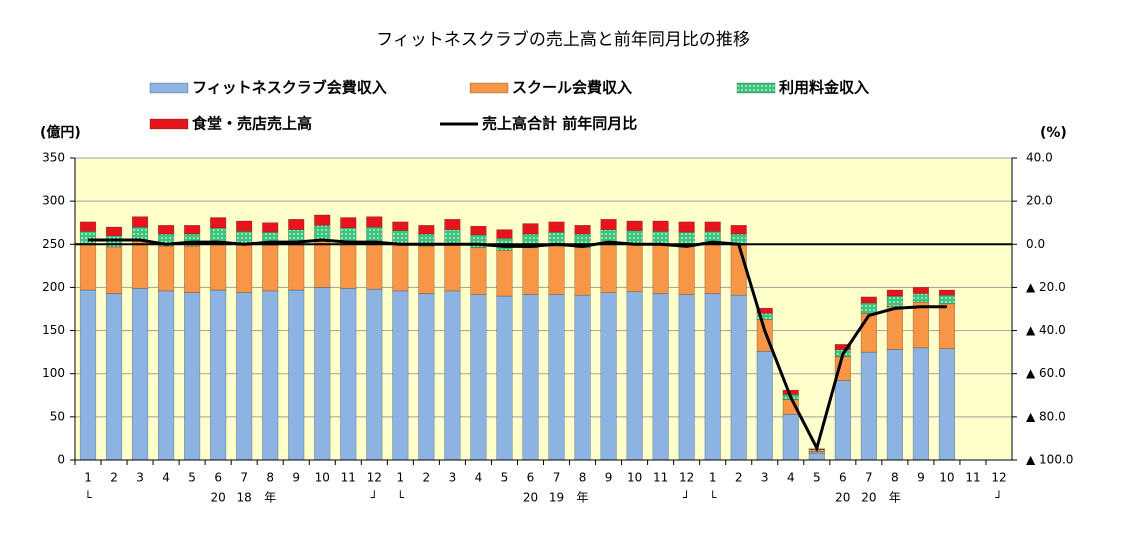 The height and width of the screenshot is (558, 1126). I want to click on x-tick-label: 8, so click(583, 478).